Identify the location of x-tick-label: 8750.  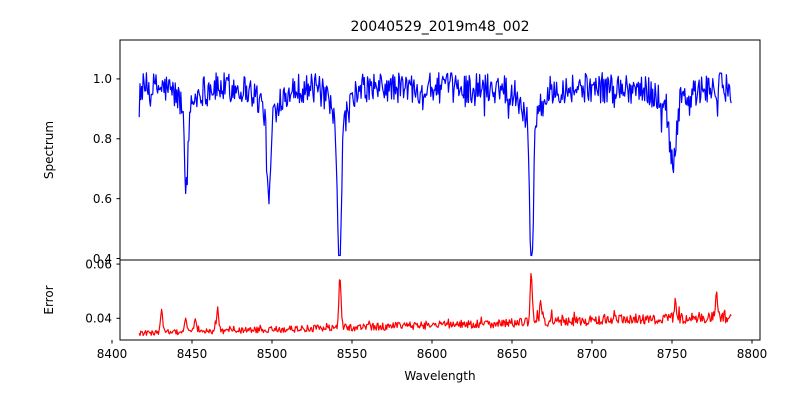
(672, 354).